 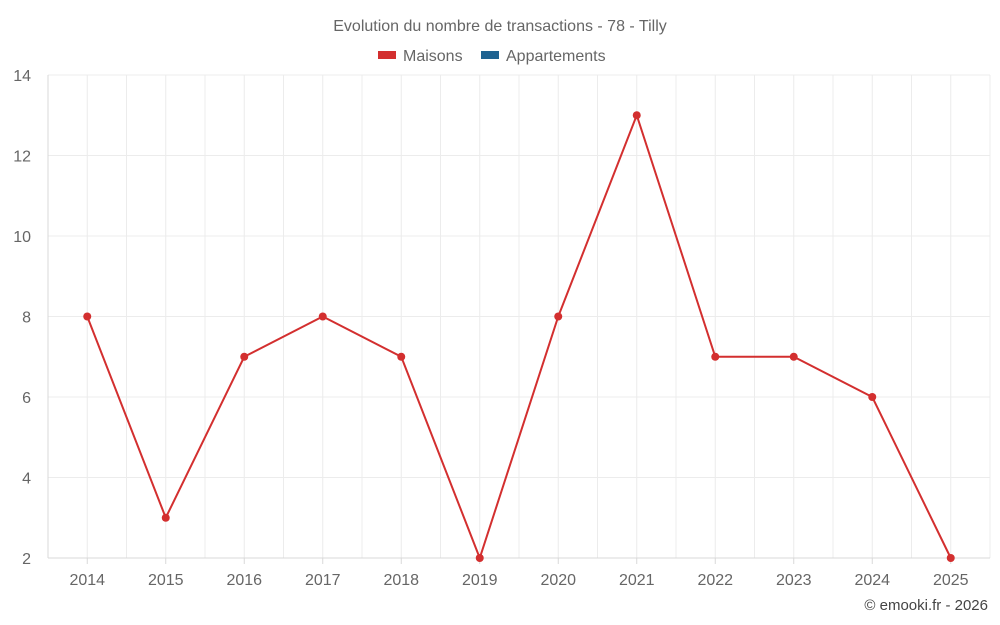 I want to click on data-point-maisons-2019, so click(x=479, y=558).